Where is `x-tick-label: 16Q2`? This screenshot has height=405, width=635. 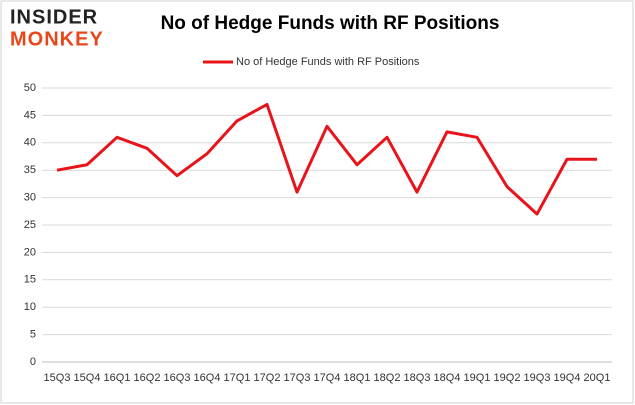 x-tick-label: 16Q2 is located at coordinates (147, 378).